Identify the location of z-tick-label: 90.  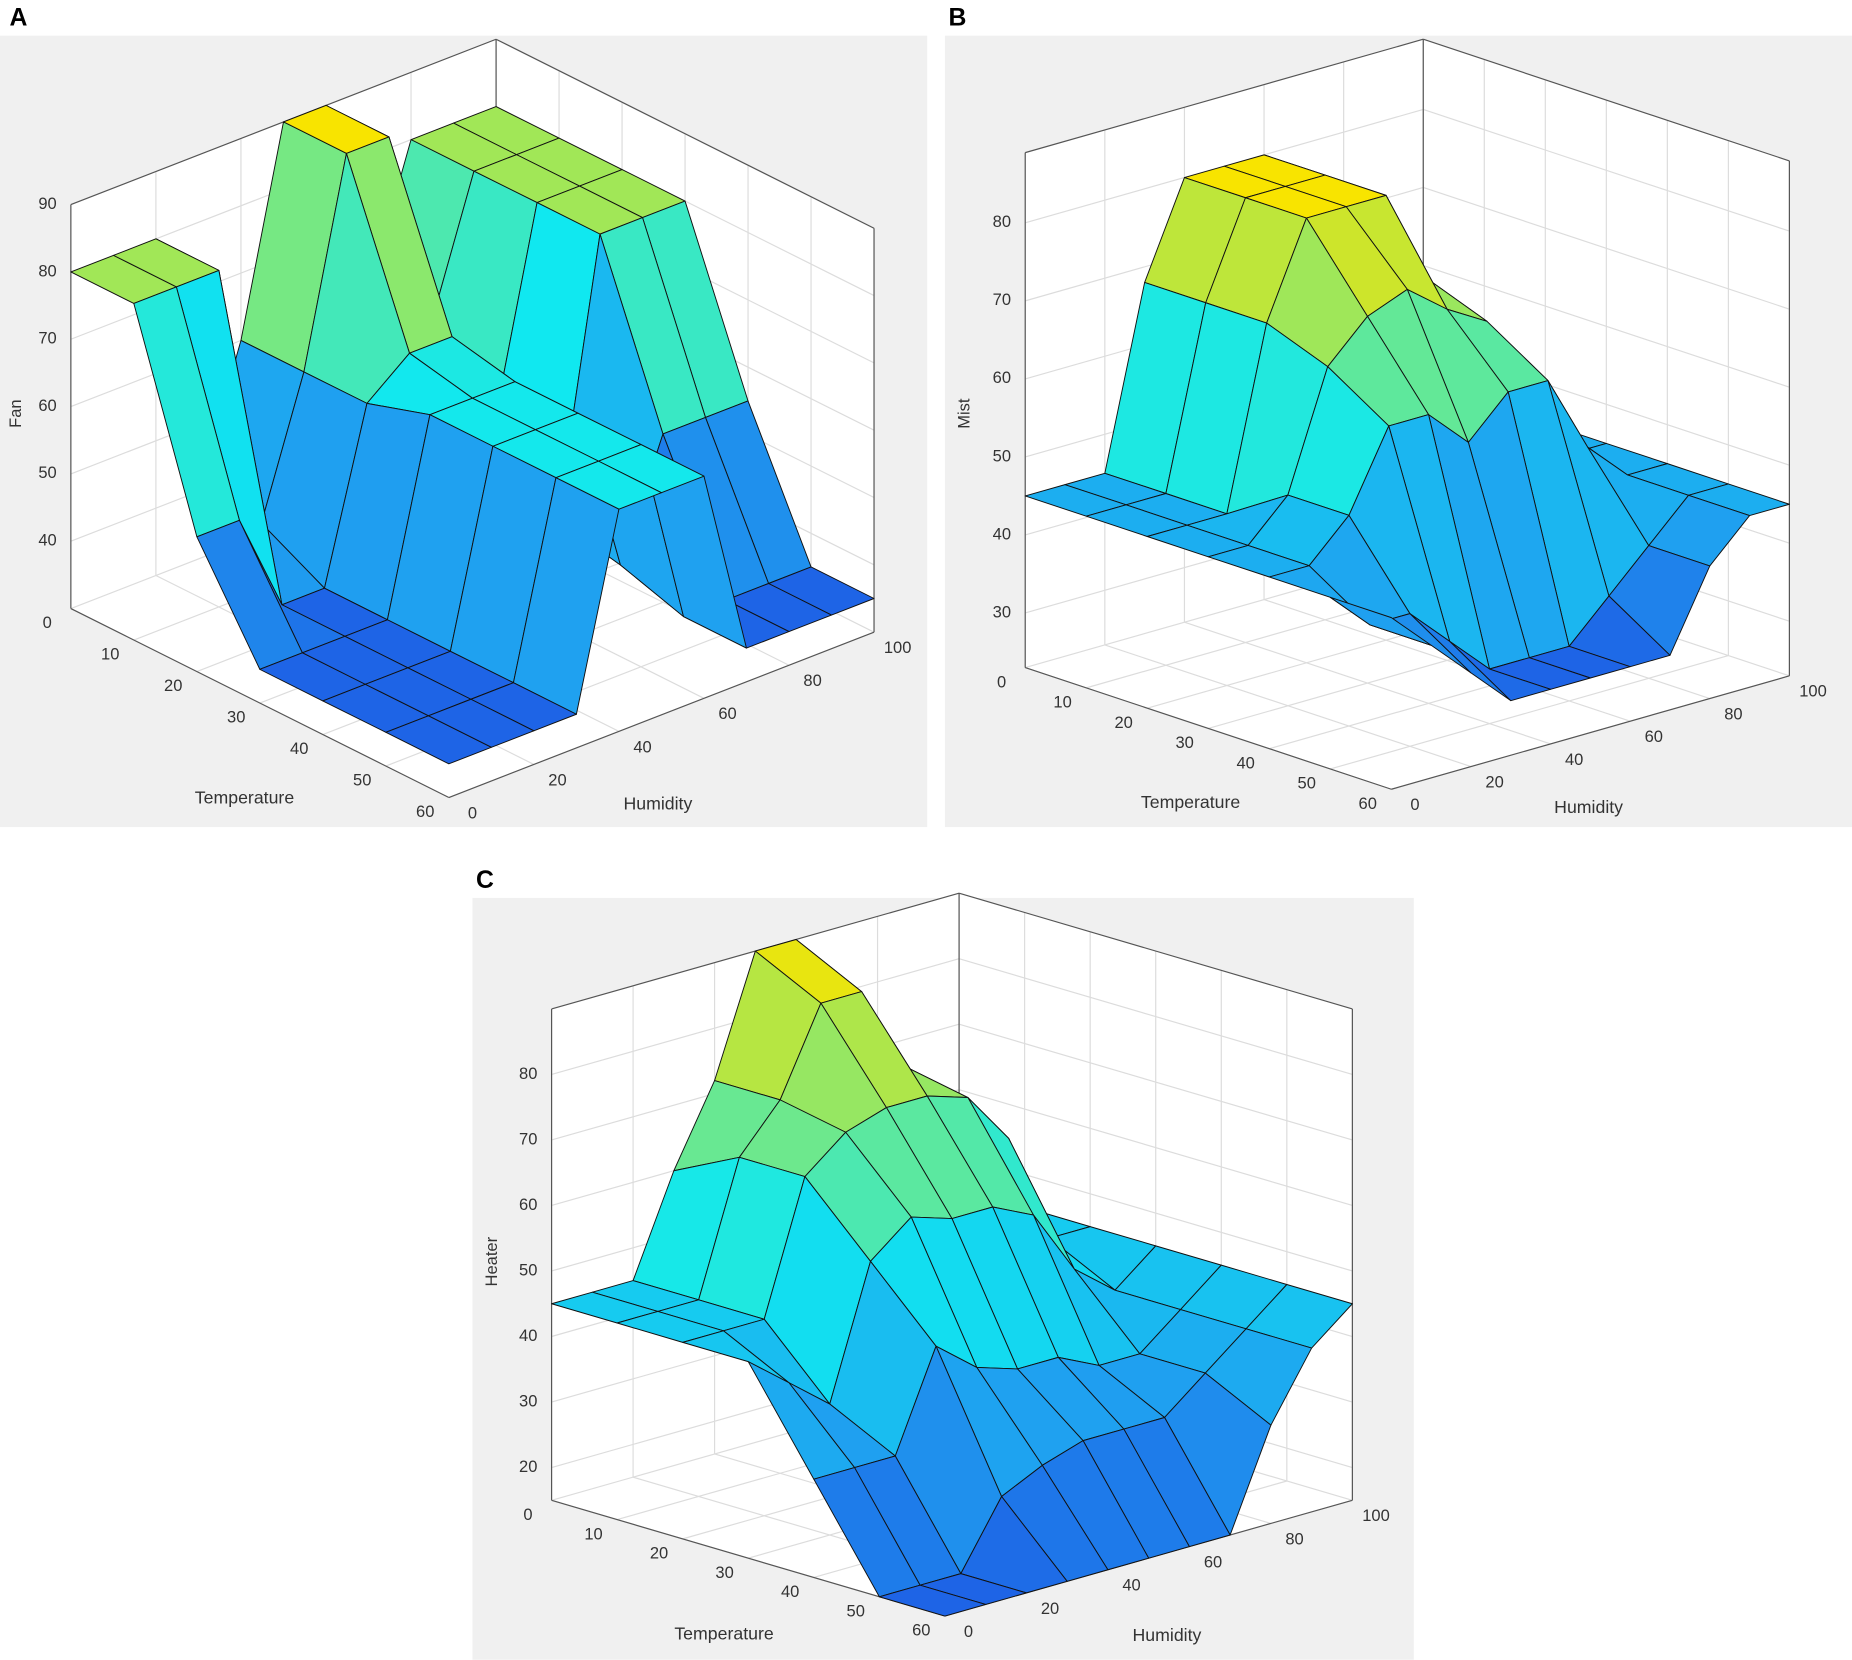
(47, 203).